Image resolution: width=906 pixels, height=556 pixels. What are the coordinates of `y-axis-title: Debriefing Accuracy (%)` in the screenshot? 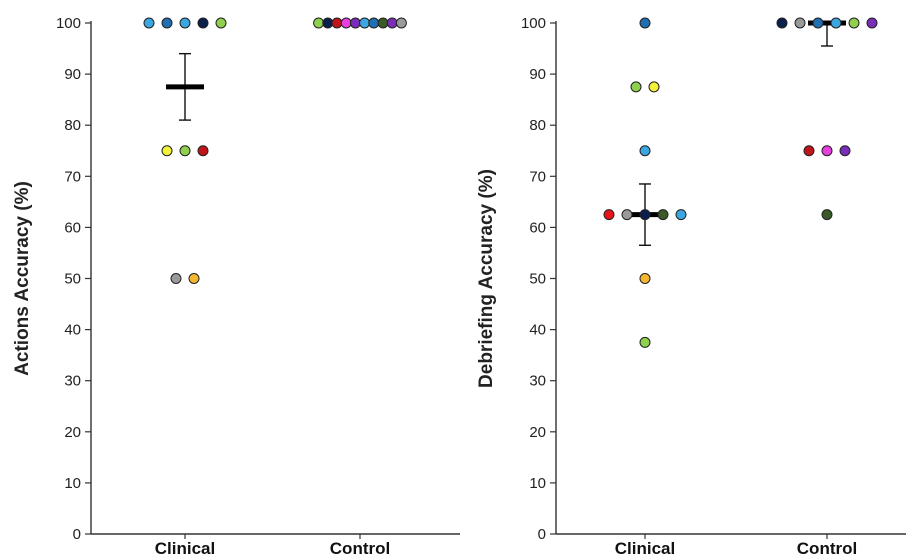 It's located at (486, 278).